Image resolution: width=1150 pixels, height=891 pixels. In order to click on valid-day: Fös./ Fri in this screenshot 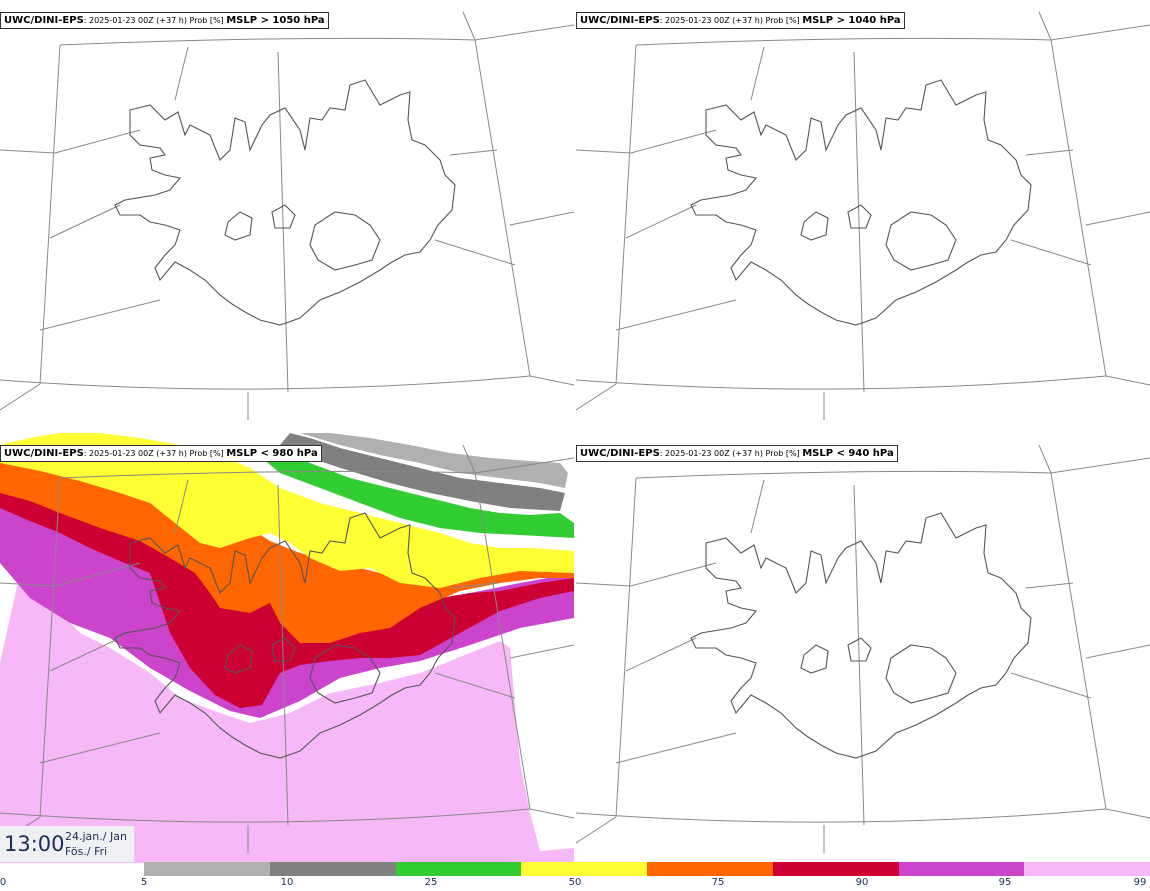, I will do `click(86, 851)`.